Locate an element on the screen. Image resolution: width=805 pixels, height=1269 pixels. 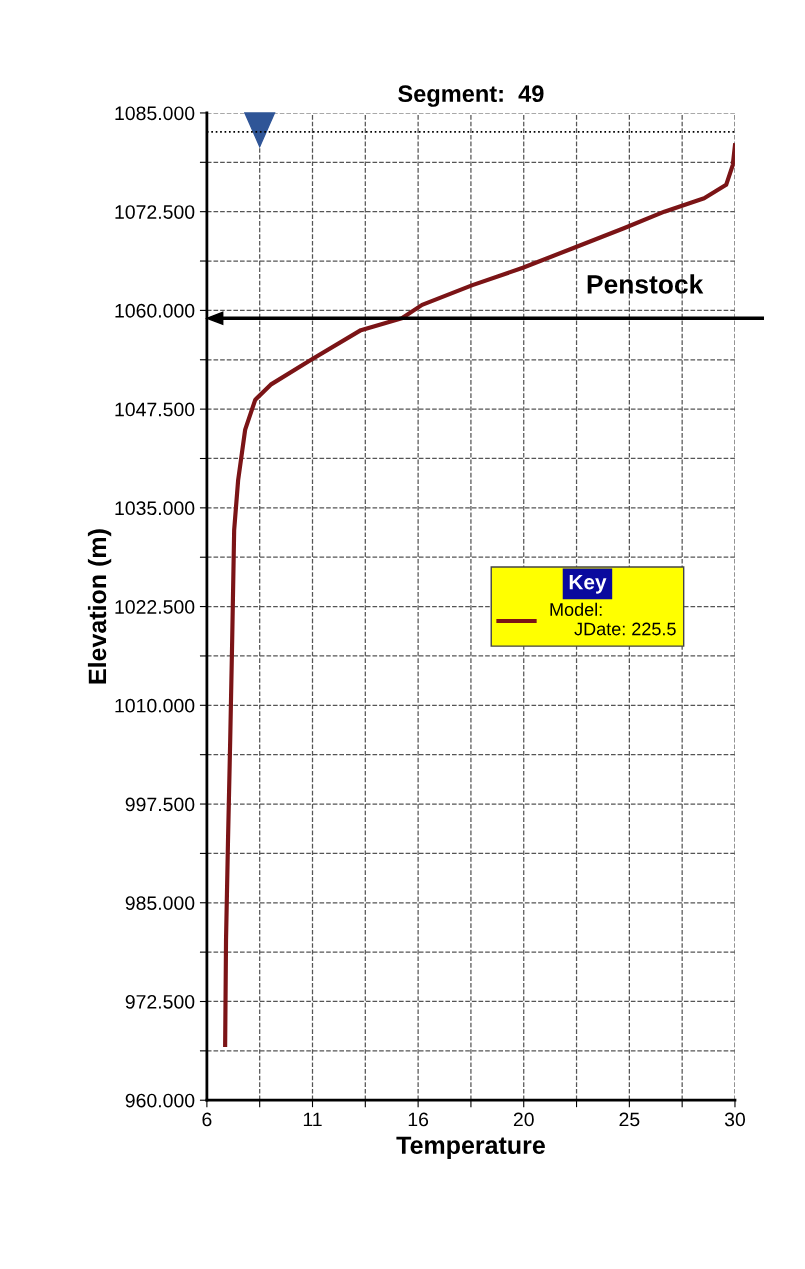
y-tick-label: 1072.500 is located at coordinates (155, 212).